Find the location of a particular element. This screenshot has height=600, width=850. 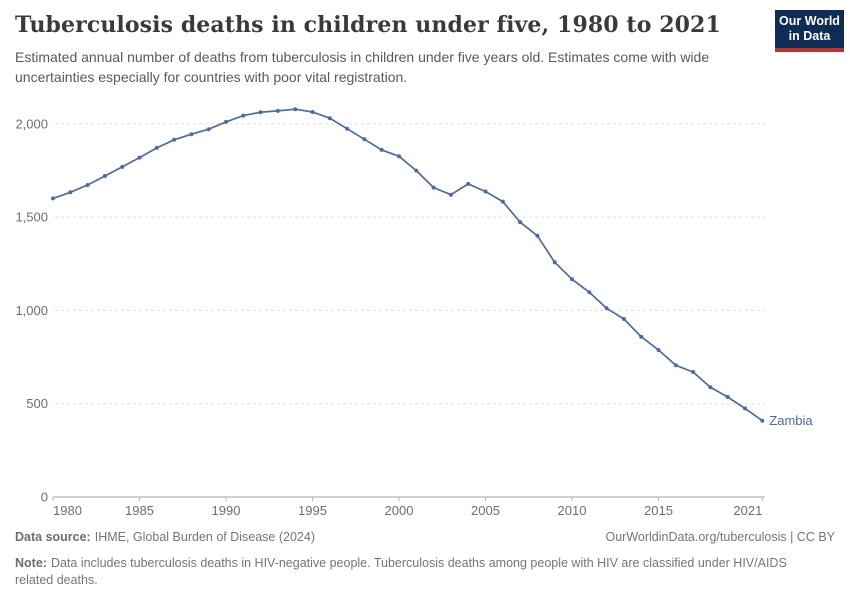

owid-logo: Our World in Data is located at coordinates (809, 31).